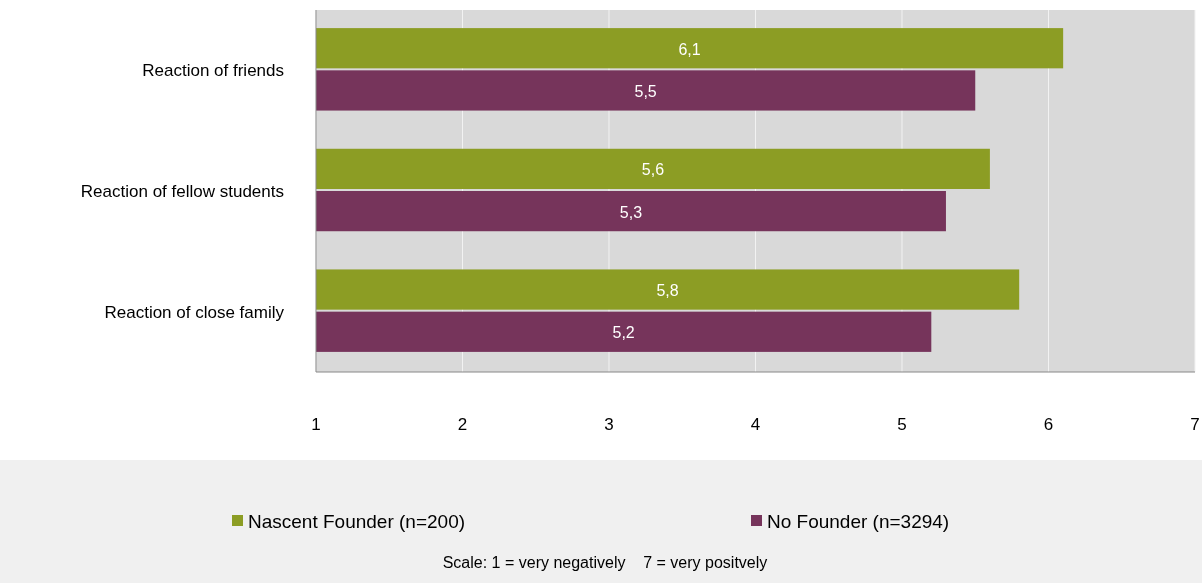  What do you see at coordinates (667, 291) in the screenshot?
I see `data-label: 5,8` at bounding box center [667, 291].